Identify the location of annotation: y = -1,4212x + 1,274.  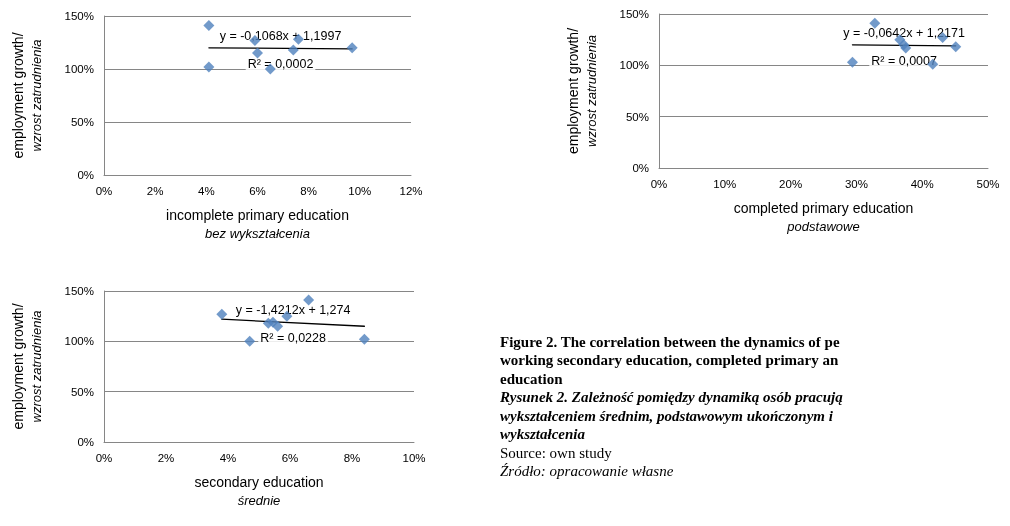
(293, 310).